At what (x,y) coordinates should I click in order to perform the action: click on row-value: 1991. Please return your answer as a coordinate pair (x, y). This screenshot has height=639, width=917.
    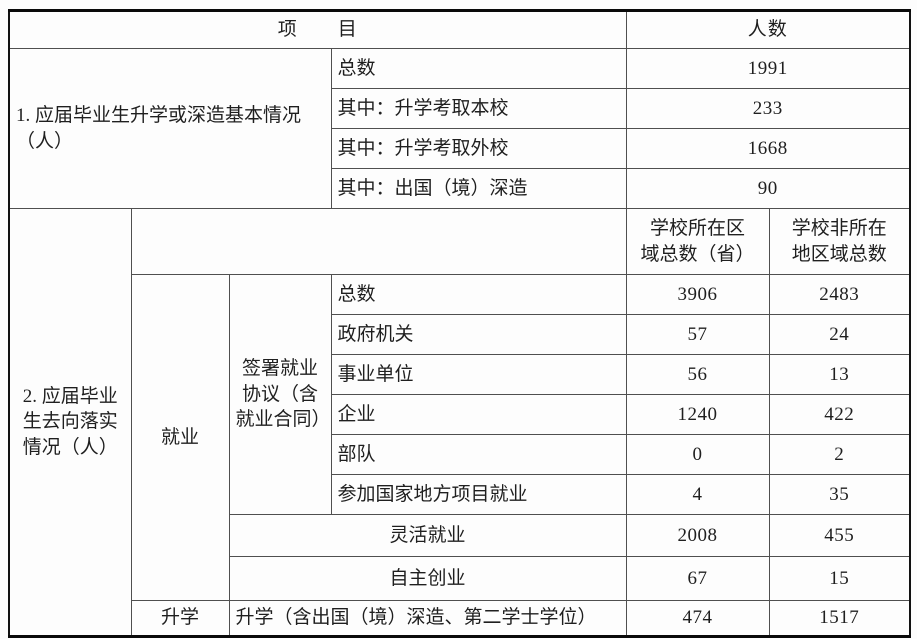
    Looking at the image, I should click on (768, 68).